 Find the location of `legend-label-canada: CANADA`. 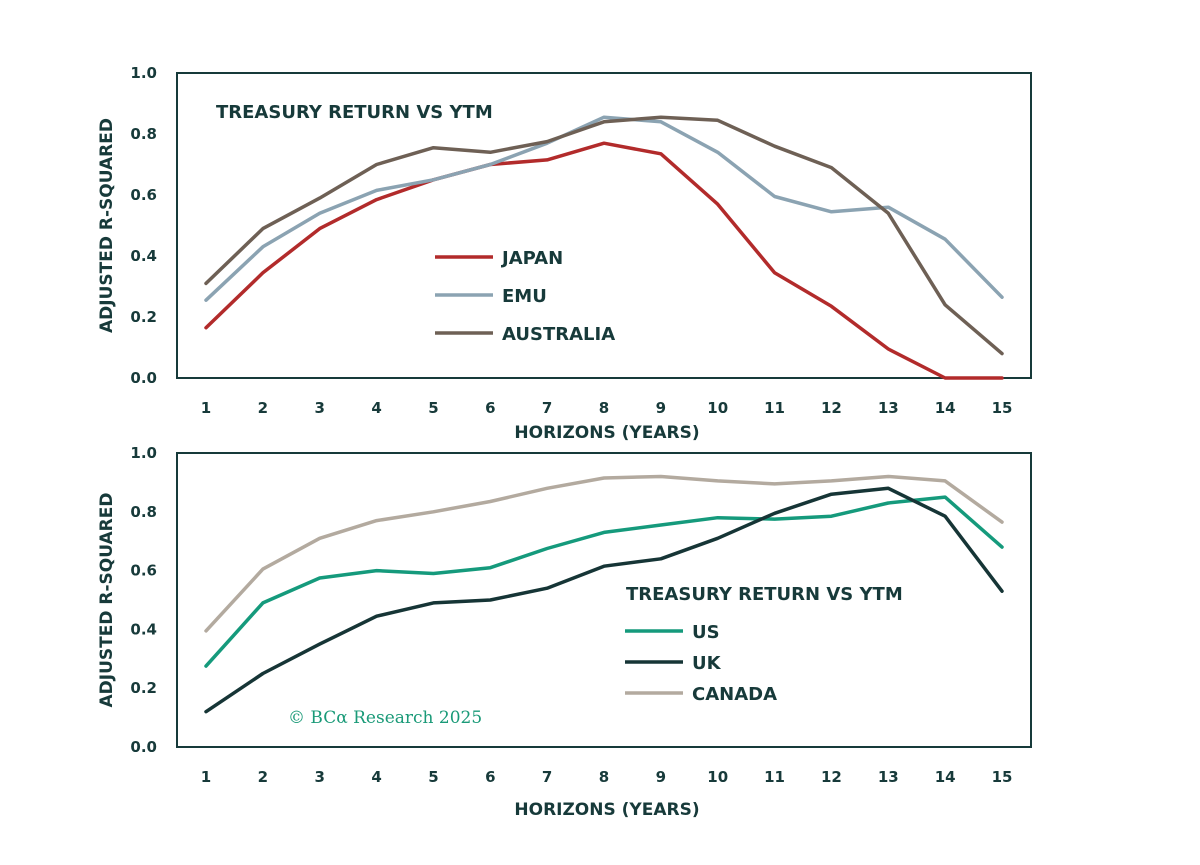

legend-label-canada: CANADA is located at coordinates (734, 694).